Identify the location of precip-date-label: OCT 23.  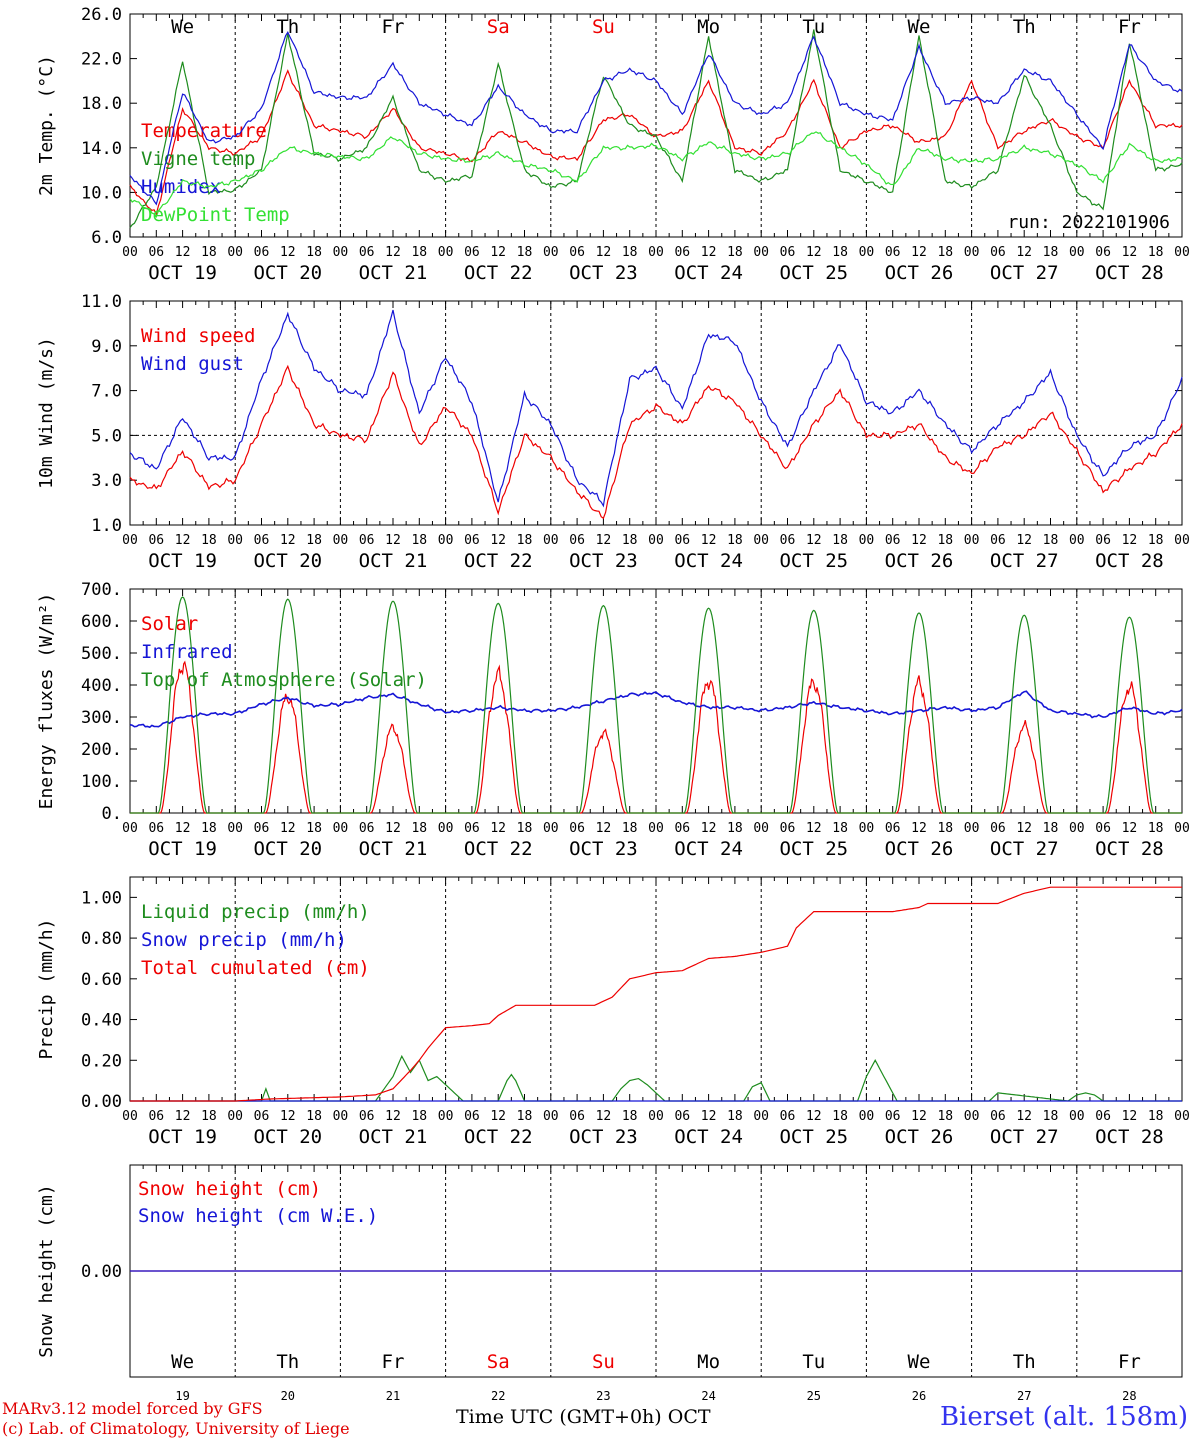
(603, 1137).